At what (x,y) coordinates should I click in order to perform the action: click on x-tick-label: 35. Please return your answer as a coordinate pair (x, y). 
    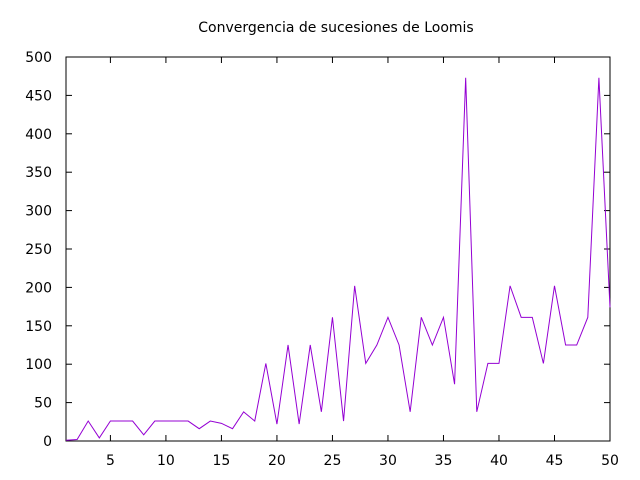
    Looking at the image, I should click on (444, 461).